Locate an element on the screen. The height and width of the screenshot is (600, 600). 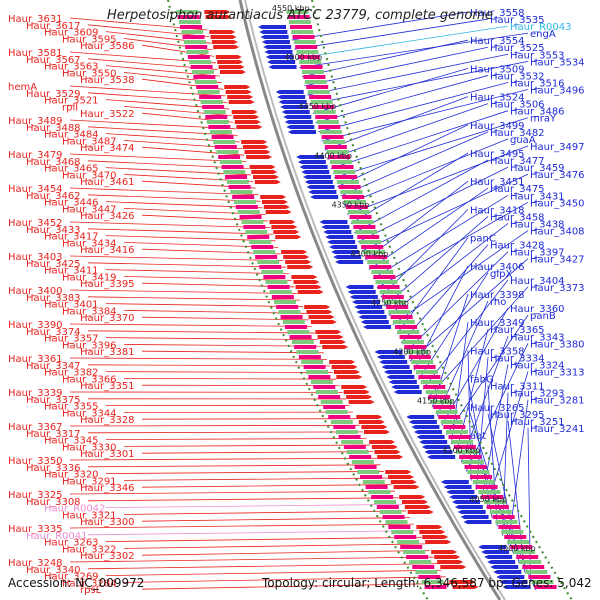
gene-label-left: Haur_3401 is located at coordinates (71, 305).